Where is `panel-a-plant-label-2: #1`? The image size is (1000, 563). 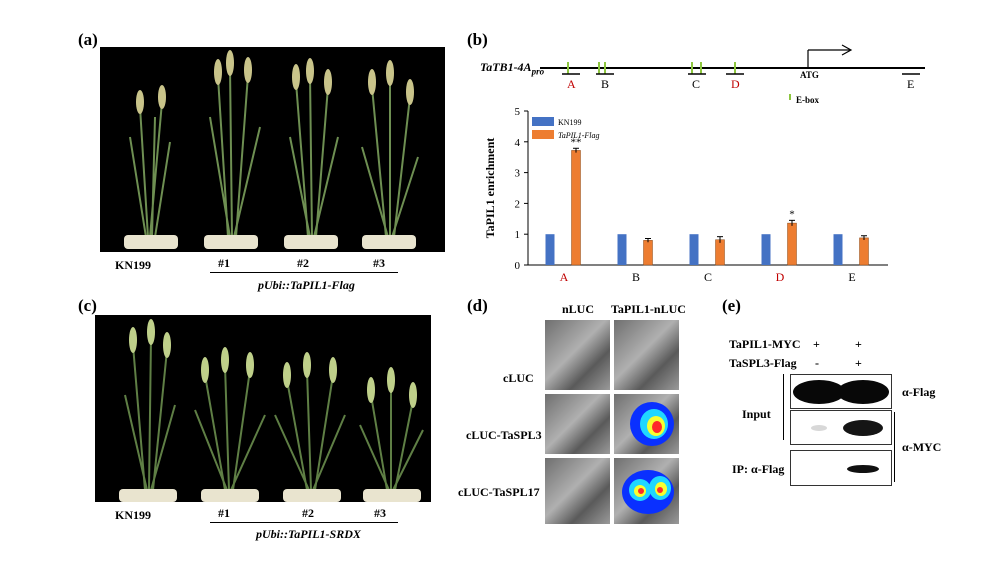
panel-a-plant-label-2: #1 is located at coordinates (224, 263).